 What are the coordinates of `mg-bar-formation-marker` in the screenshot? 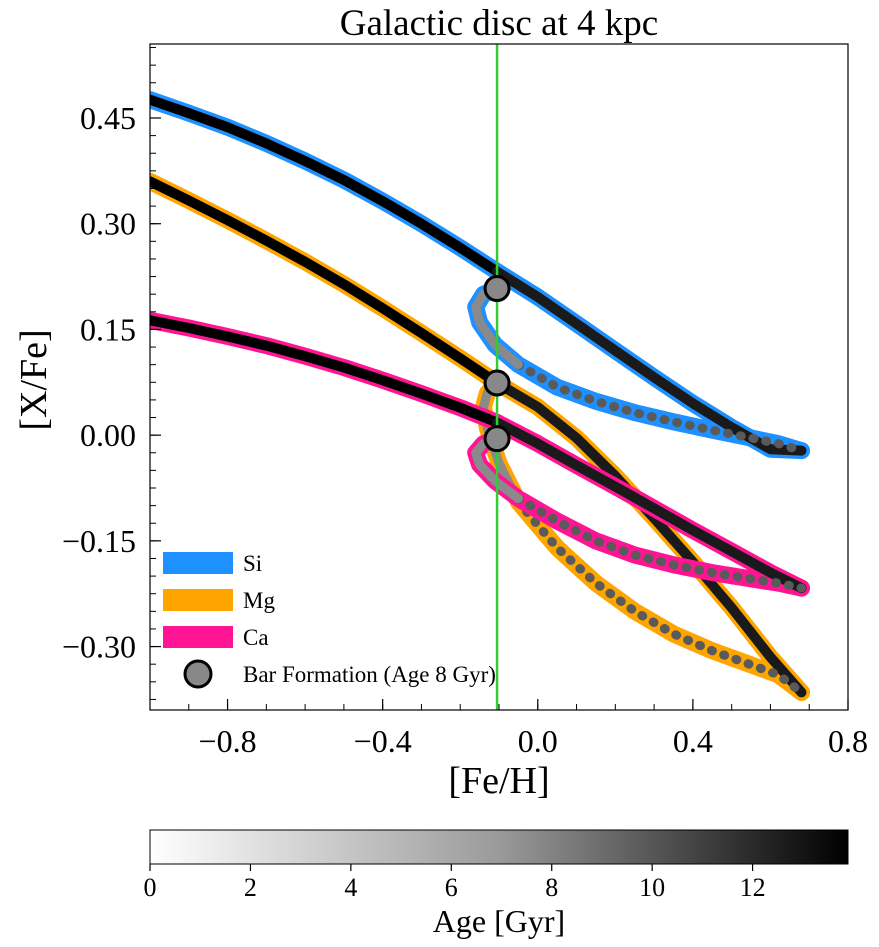 It's located at (497, 383).